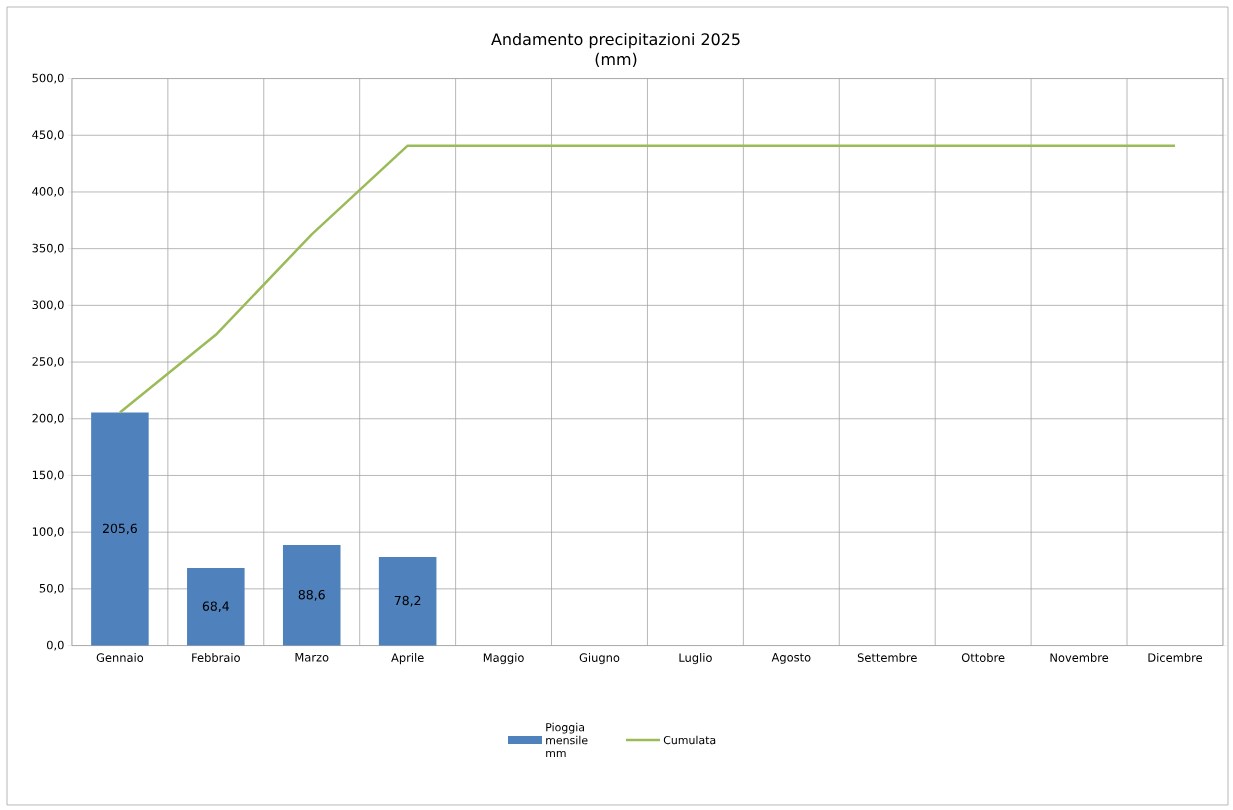 The image size is (1233, 810). What do you see at coordinates (48, 135) in the screenshot?
I see `y-tick-label: 450,0` at bounding box center [48, 135].